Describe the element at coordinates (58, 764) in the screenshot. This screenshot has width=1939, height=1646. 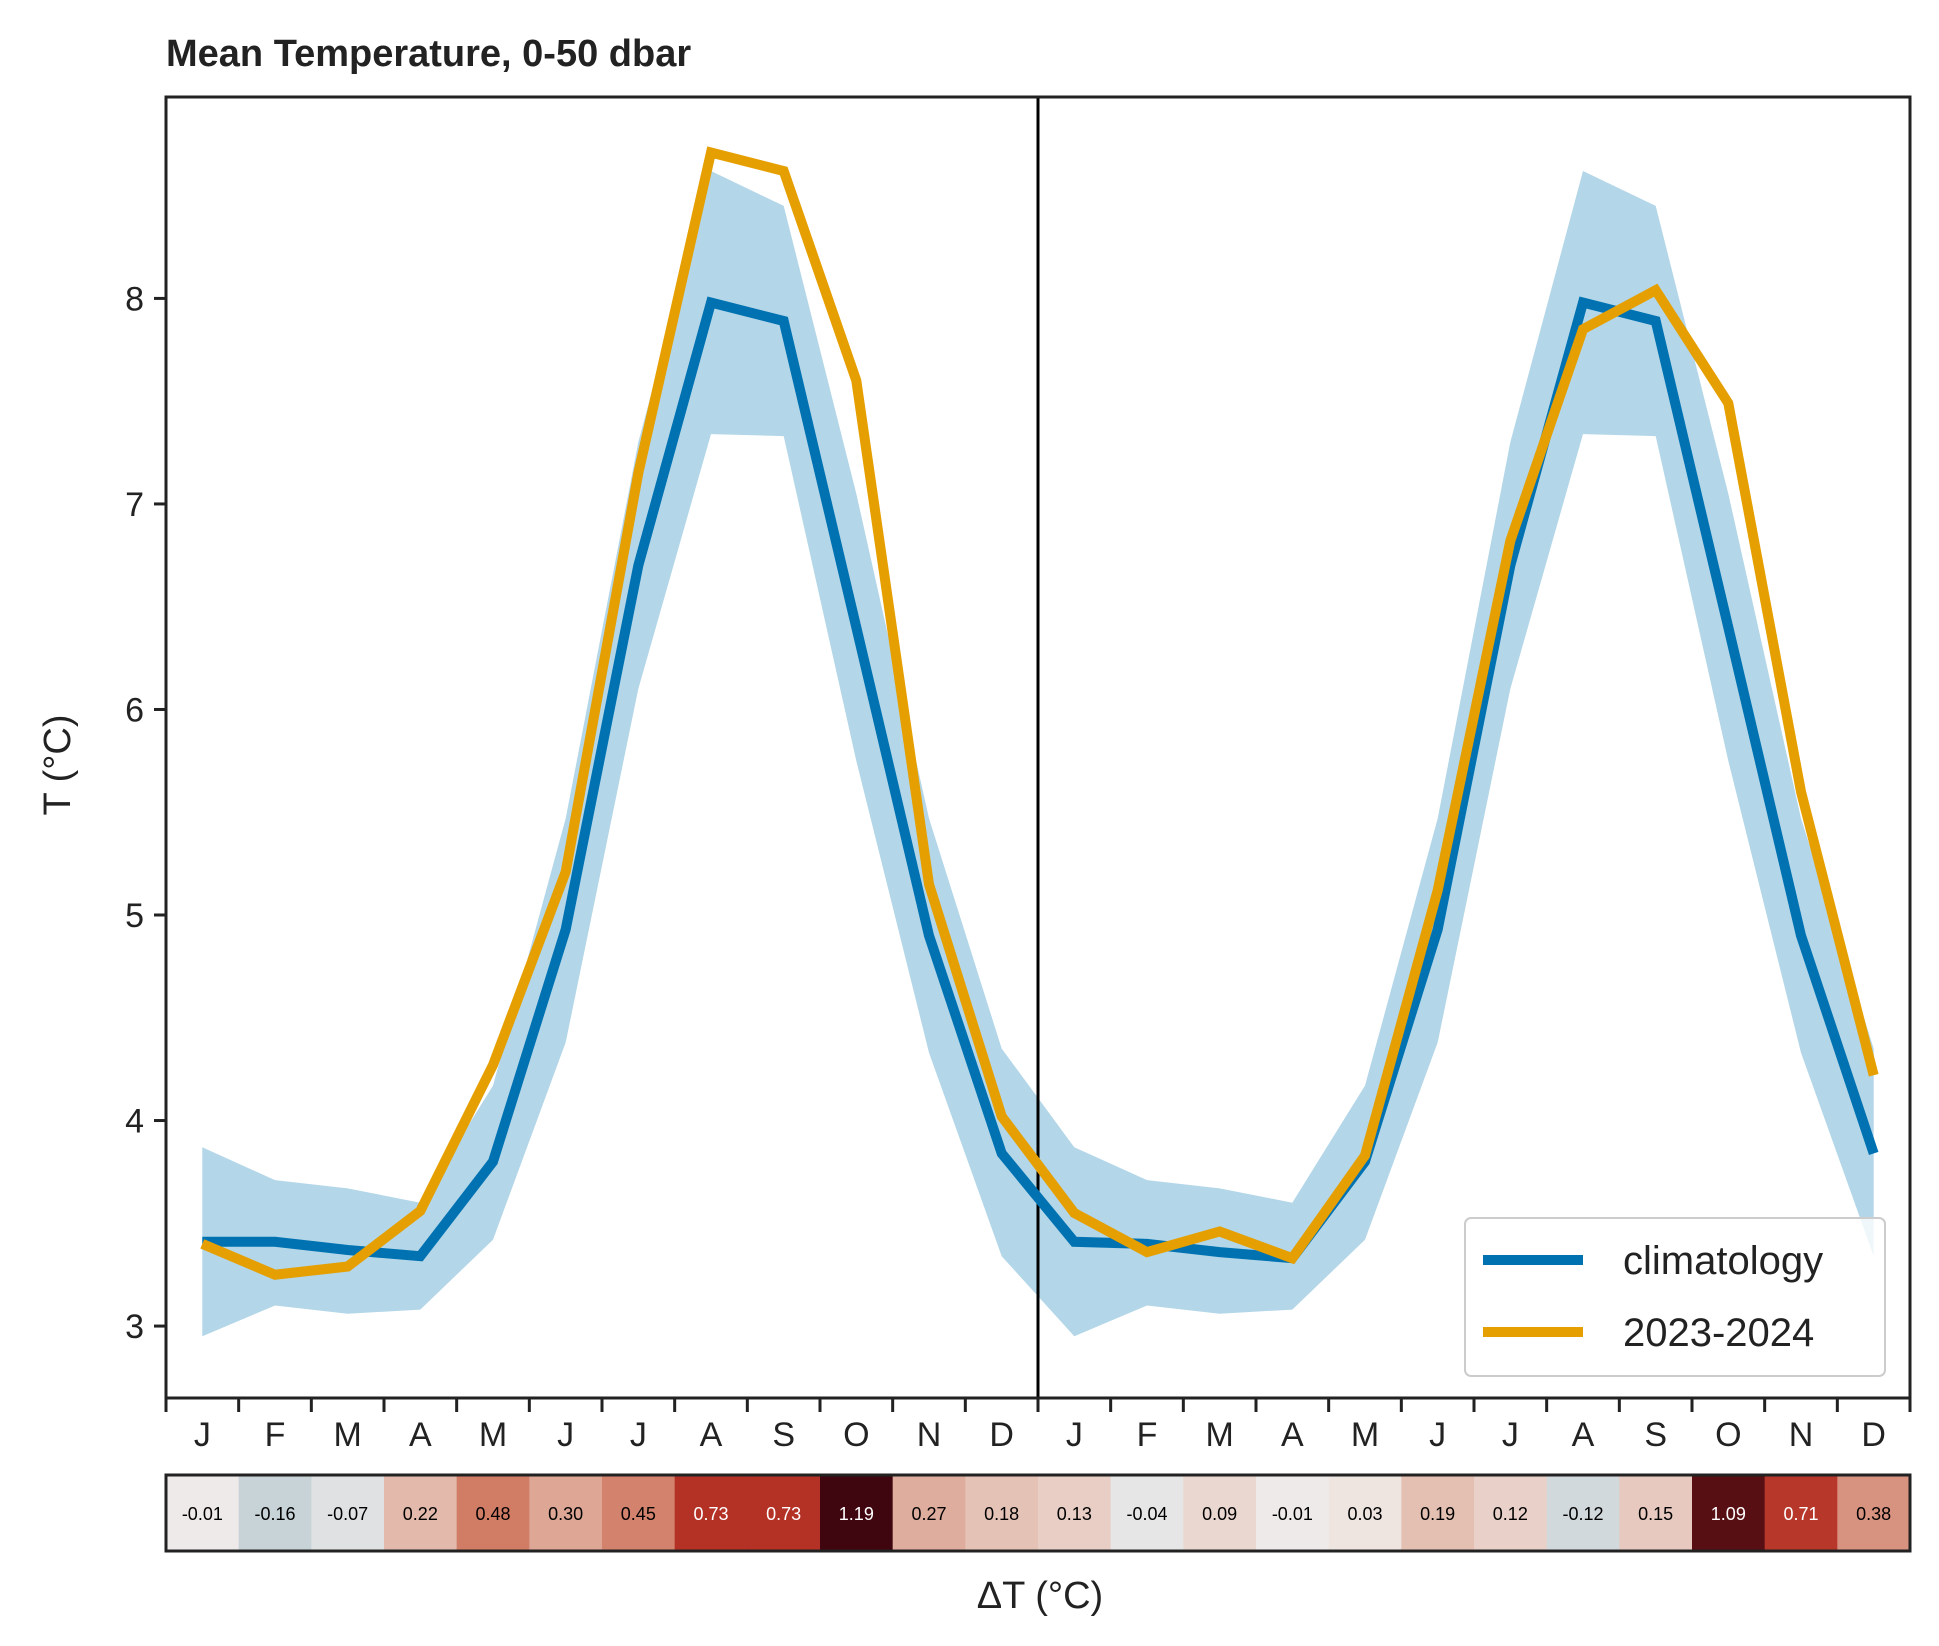
I see `y-axis-label: T (°C)` at that location.